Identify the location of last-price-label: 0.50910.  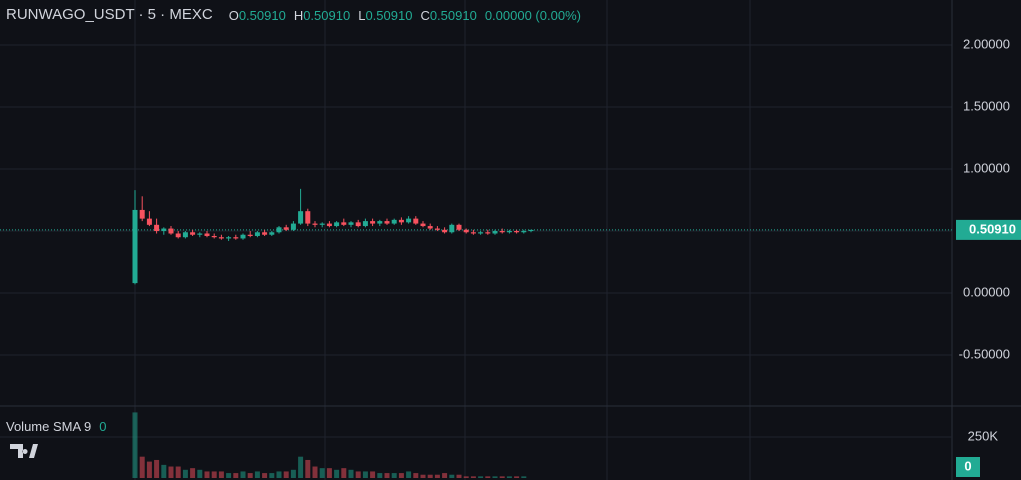
(992, 228).